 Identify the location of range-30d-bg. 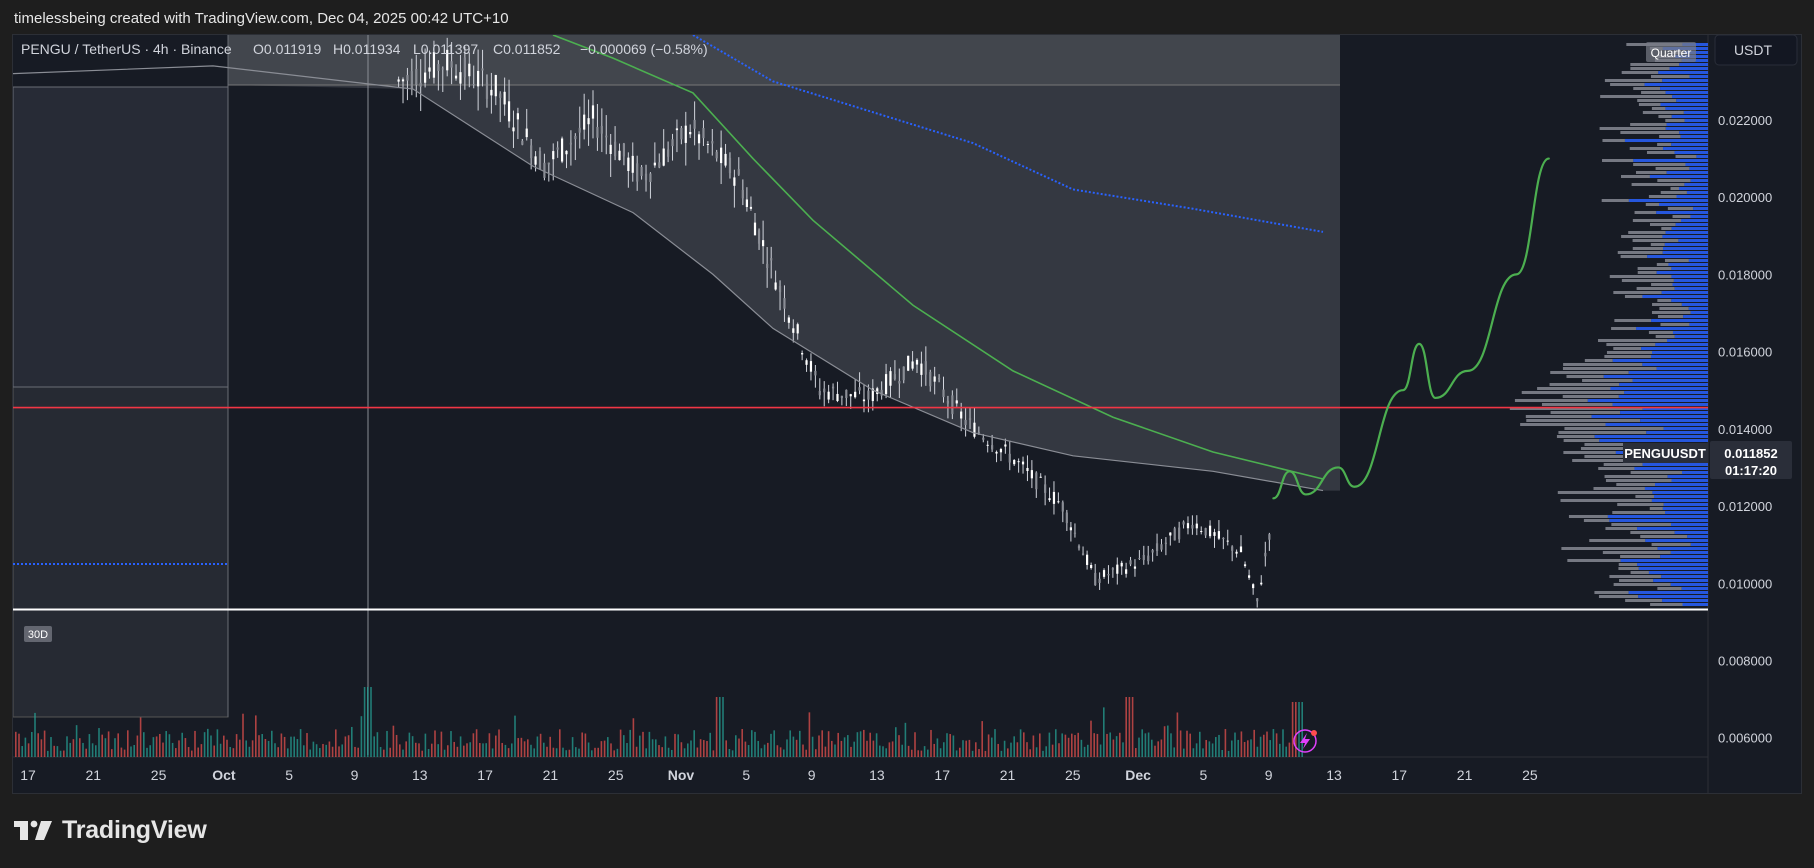
(38, 634).